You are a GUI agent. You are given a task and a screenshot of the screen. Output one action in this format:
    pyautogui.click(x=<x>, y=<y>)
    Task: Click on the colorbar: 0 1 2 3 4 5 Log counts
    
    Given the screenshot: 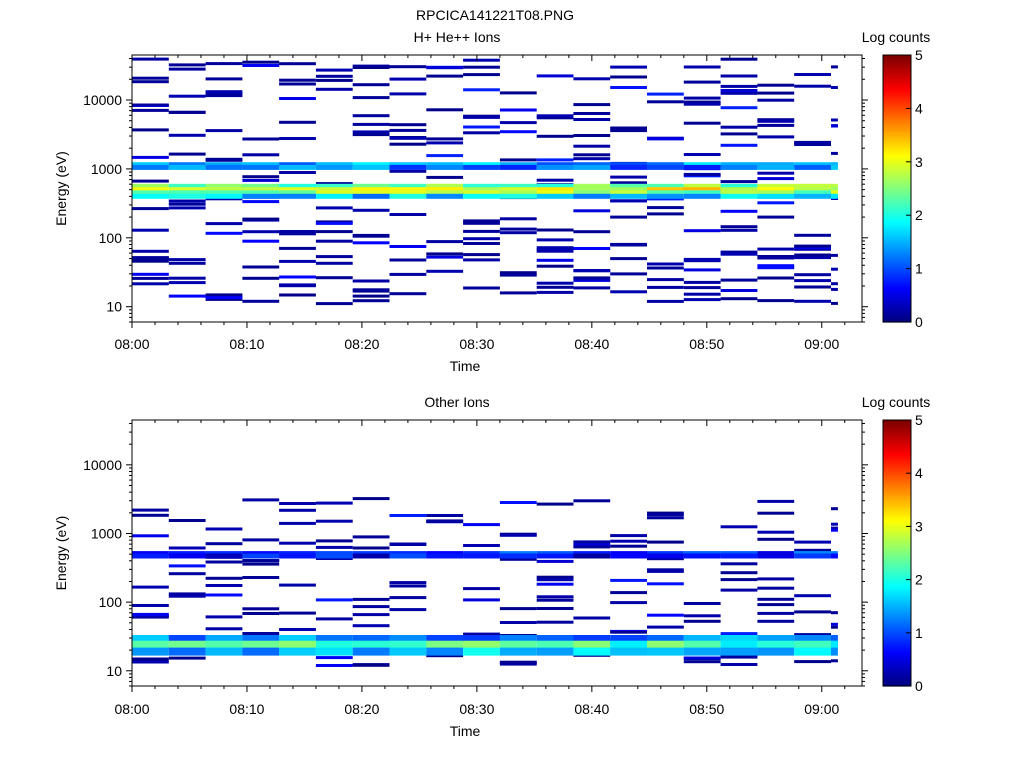 What is the action you would take?
    pyautogui.click(x=896, y=179)
    